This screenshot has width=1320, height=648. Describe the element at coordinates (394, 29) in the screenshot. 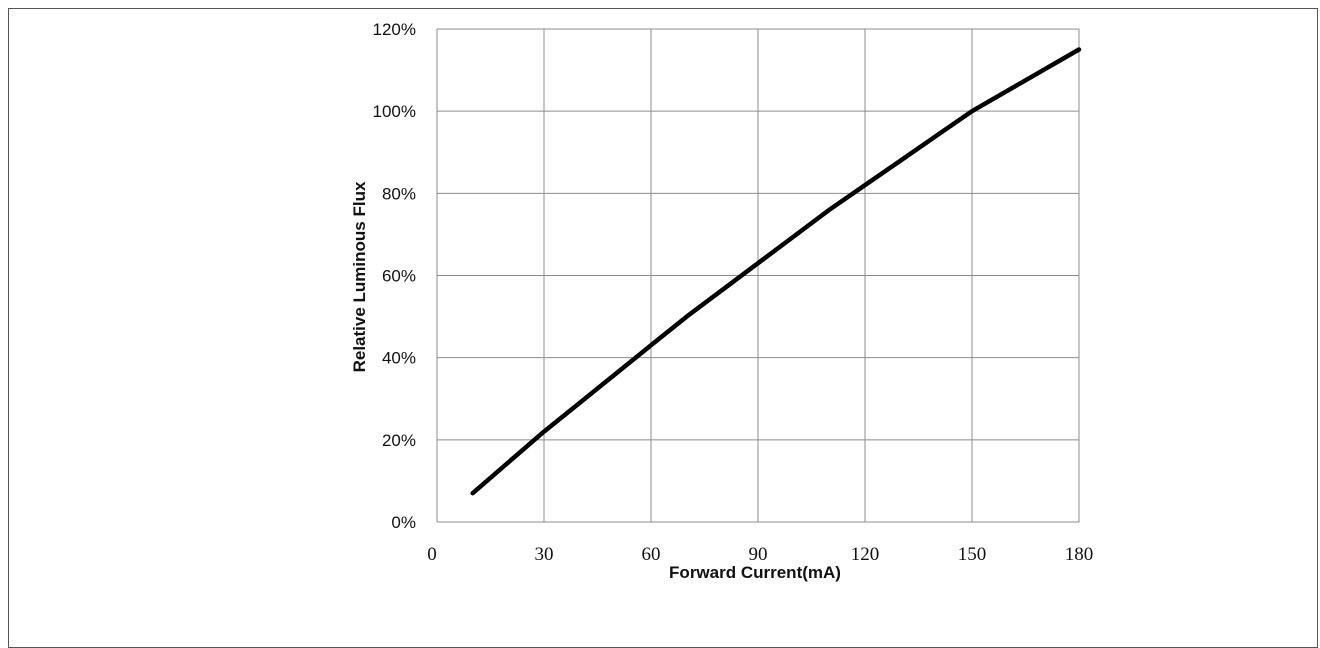

I see `y-tick-label-6: 120%` at that location.